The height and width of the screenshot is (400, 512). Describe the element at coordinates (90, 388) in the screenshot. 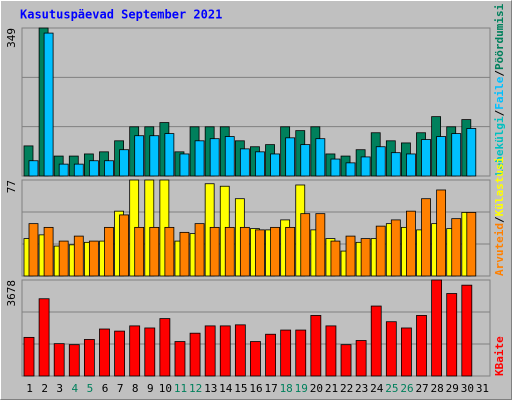

I see `x-tick-label: 5` at that location.